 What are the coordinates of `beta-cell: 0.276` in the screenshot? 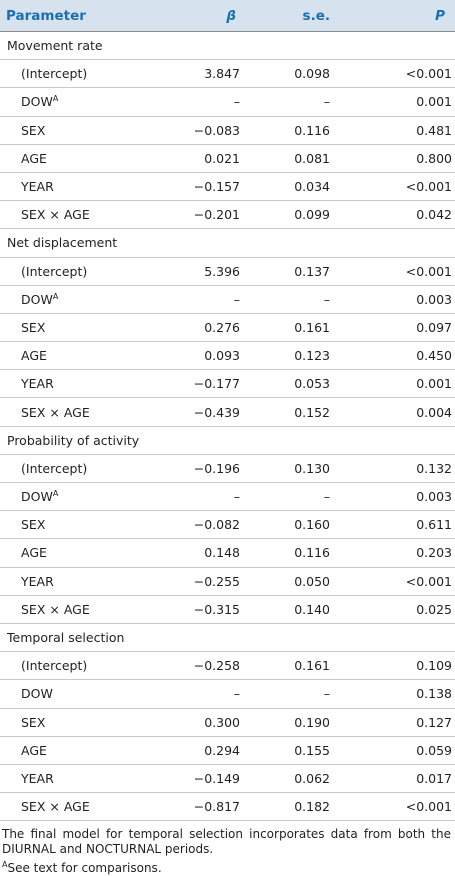 It's located at (193, 328).